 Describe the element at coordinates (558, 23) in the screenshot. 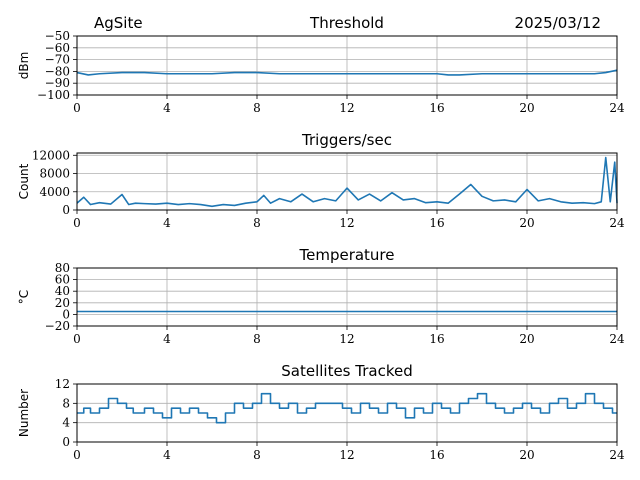

I see `date-label: 2025/03/12` at that location.